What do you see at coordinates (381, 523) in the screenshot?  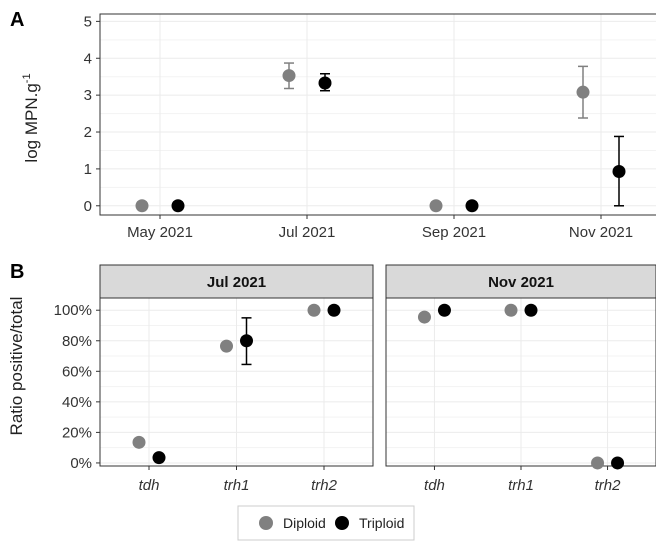 I see `legend-triploid-label: Triploid` at bounding box center [381, 523].